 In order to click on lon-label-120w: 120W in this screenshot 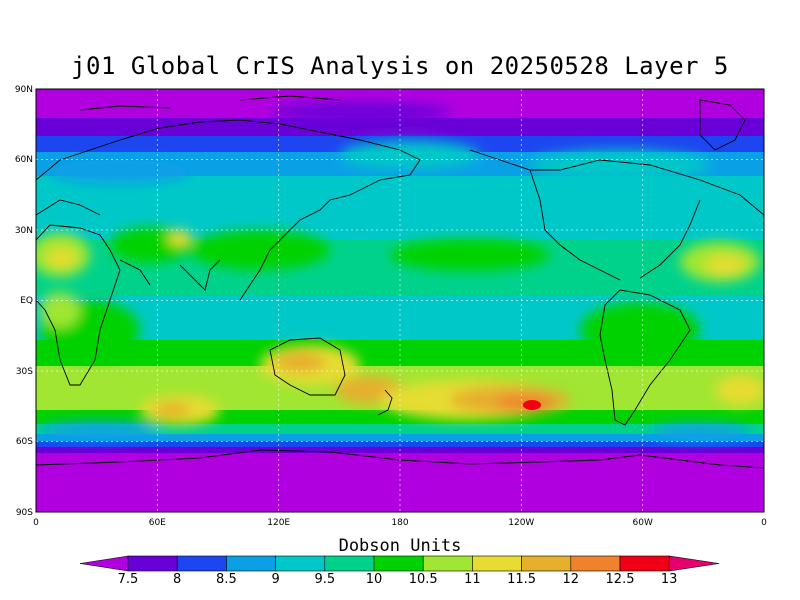, I will do `click(521, 523)`.